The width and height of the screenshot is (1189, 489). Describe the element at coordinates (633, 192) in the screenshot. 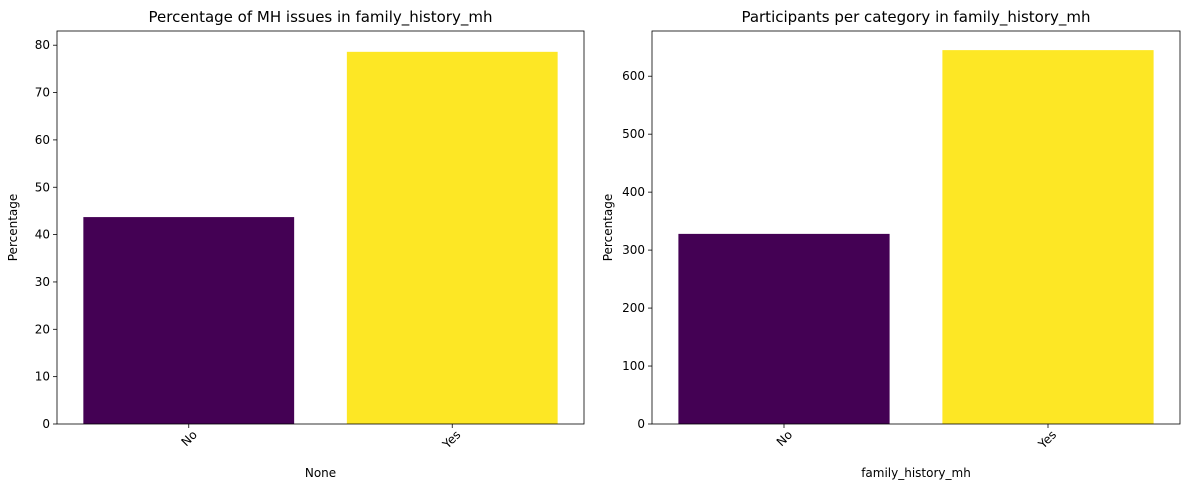

I see `y-tick-label: 400` at that location.